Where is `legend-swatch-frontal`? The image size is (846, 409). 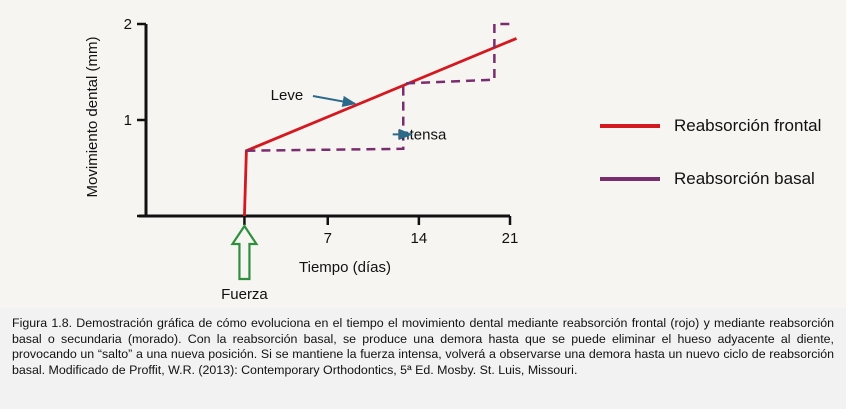 legend-swatch-frontal is located at coordinates (630, 126).